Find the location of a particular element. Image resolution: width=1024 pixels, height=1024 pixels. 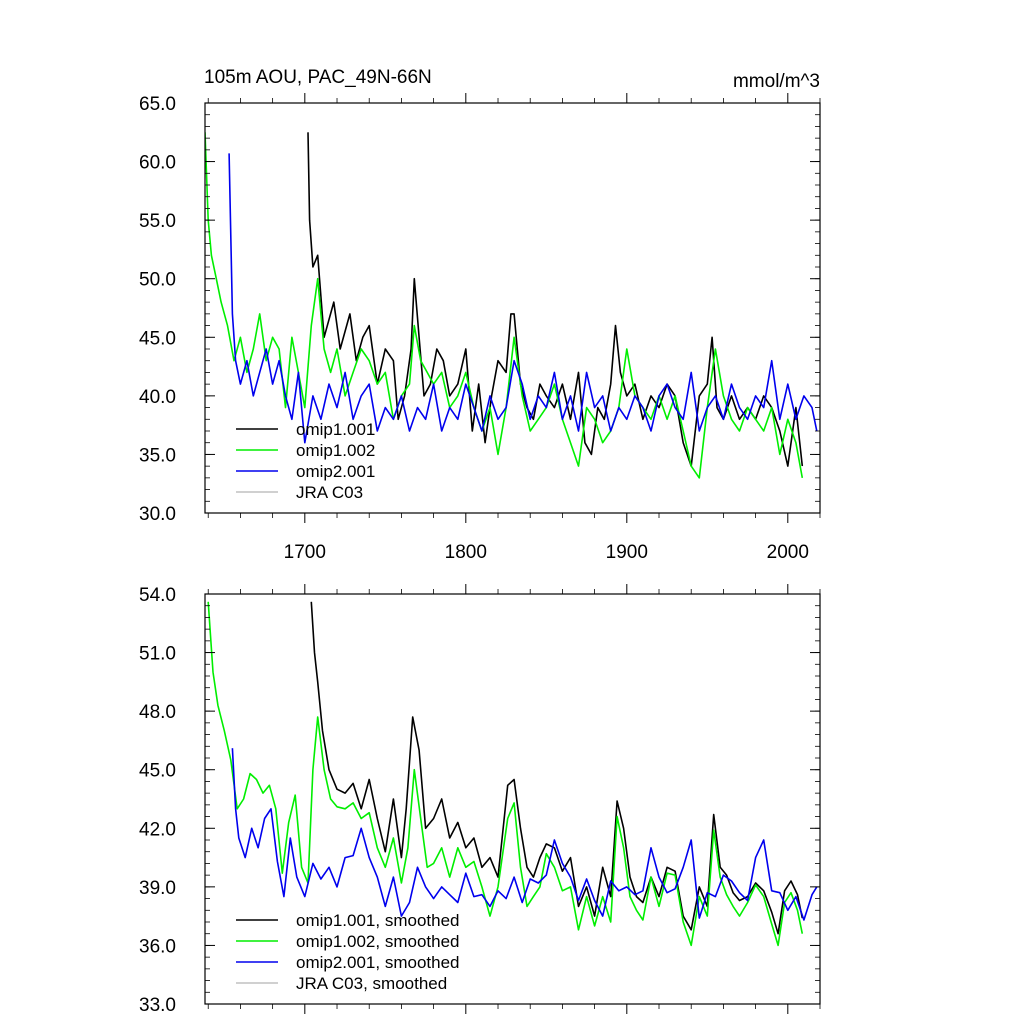

bottom-legend-label-omip1-002-smoothed: omip1.002, smoothed is located at coordinates (378, 941).